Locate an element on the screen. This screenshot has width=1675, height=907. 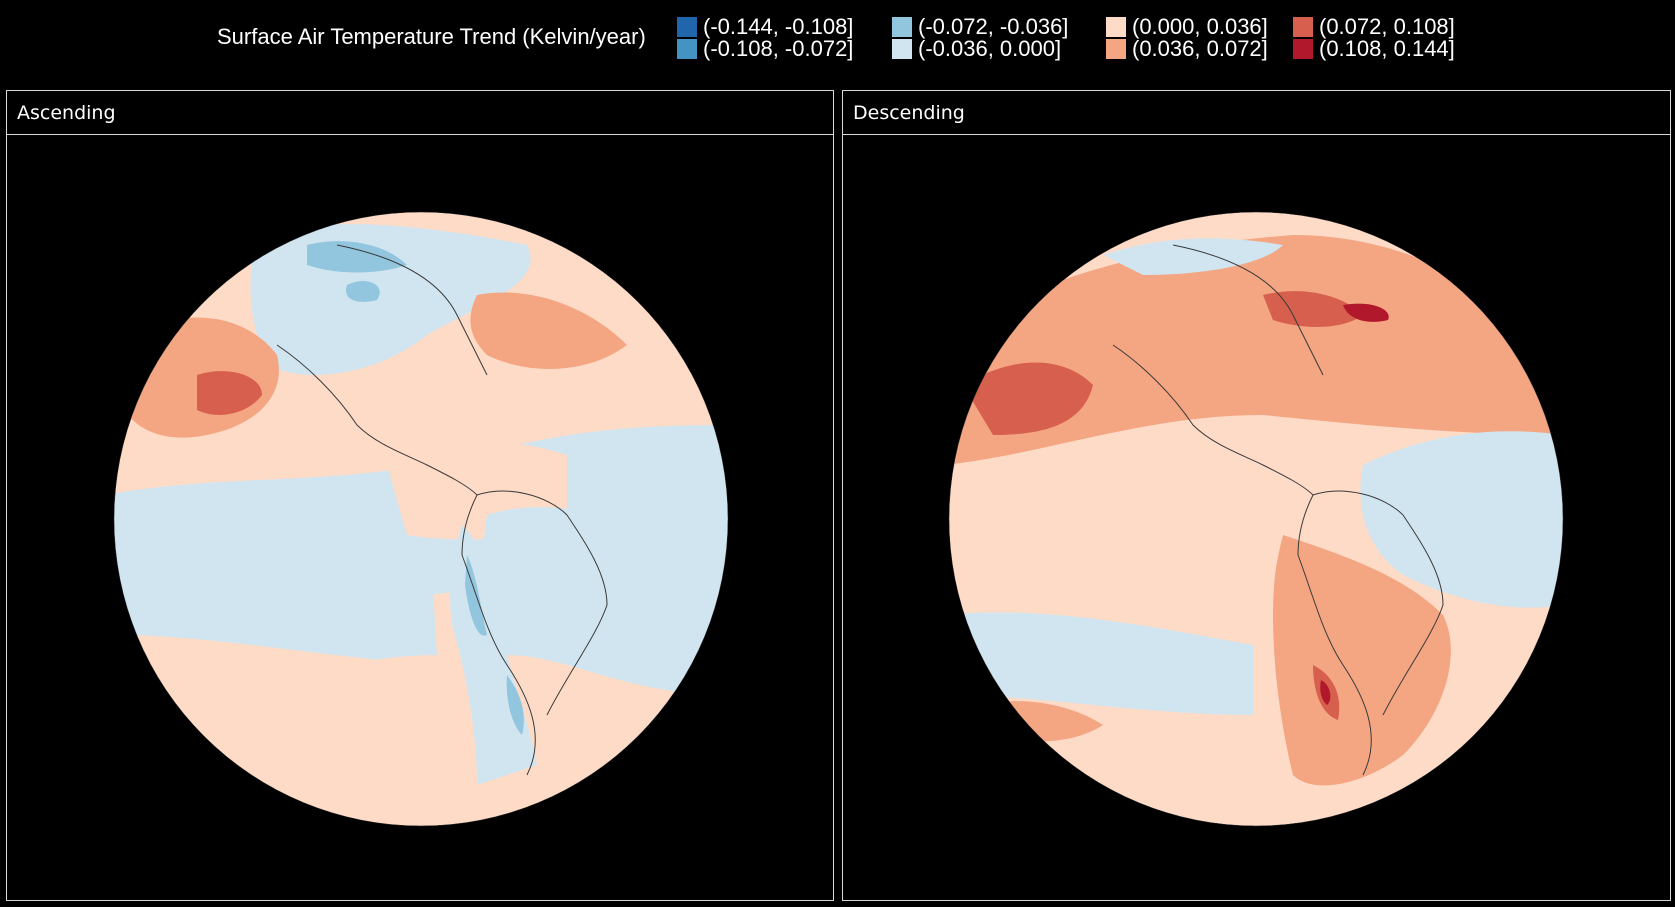
legend-item: (-0.144, -0.108] is located at coordinates (765, 27).